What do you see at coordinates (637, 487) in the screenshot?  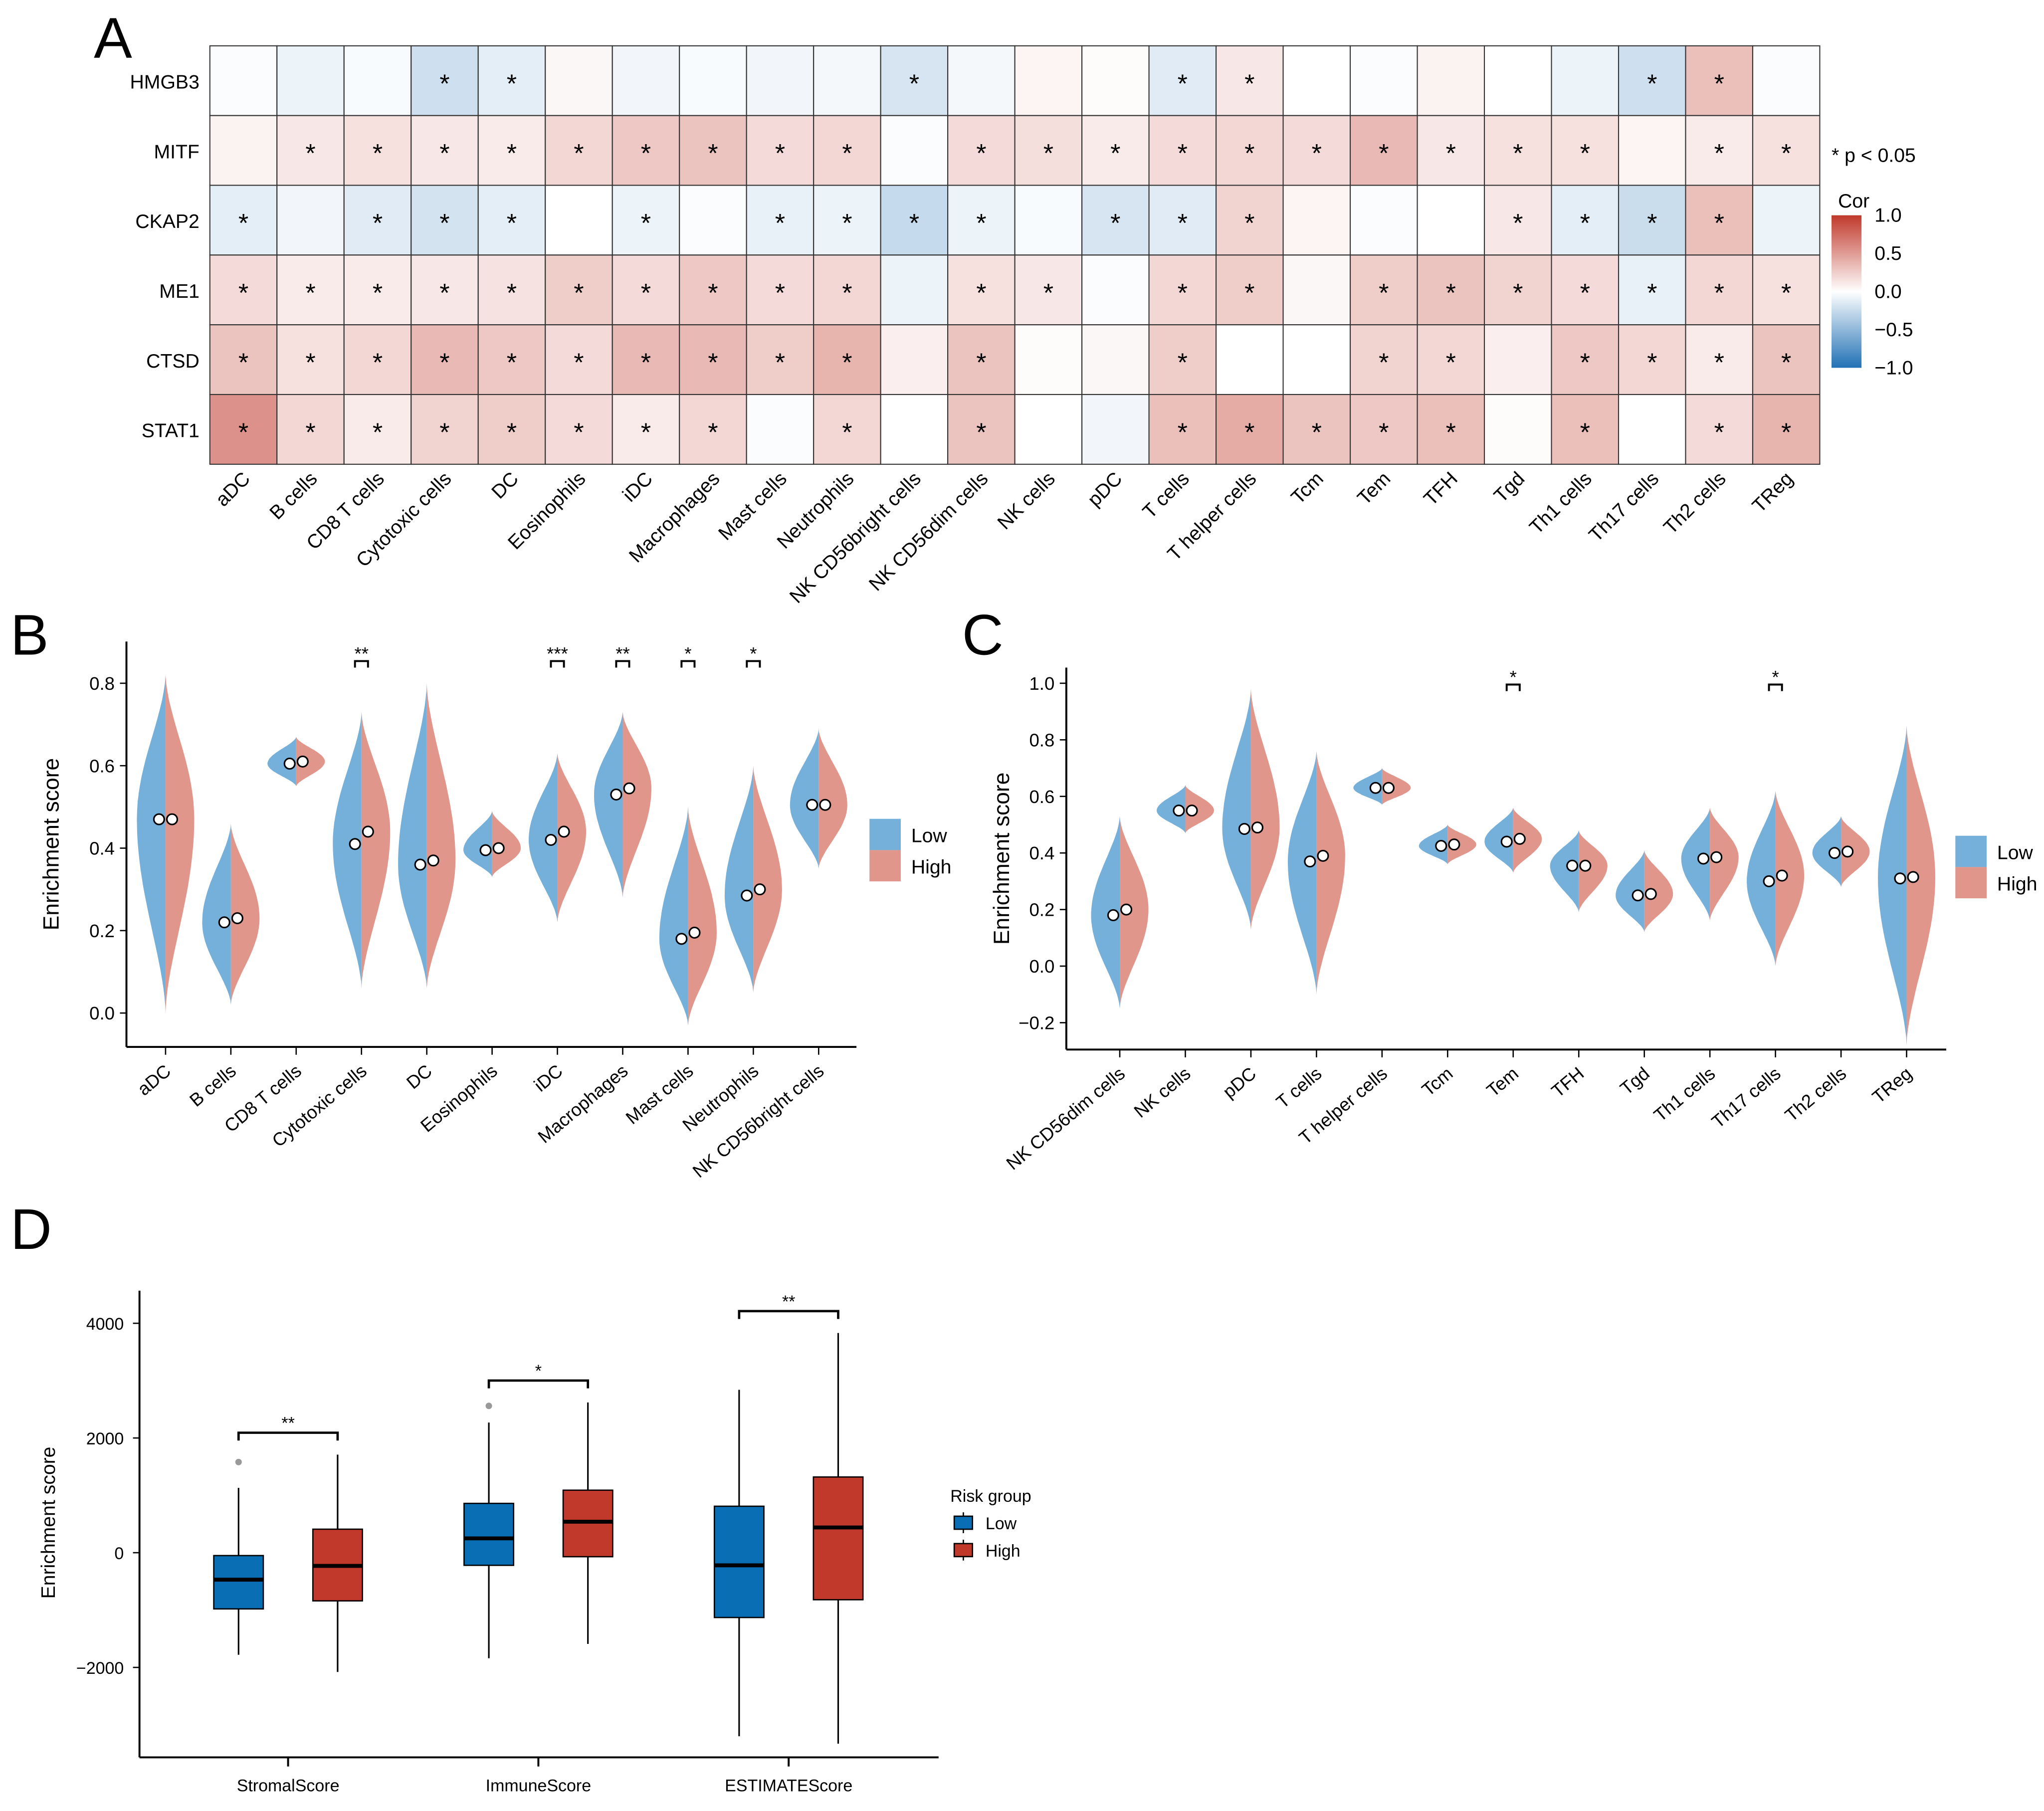 I see `column-label: iDC` at bounding box center [637, 487].